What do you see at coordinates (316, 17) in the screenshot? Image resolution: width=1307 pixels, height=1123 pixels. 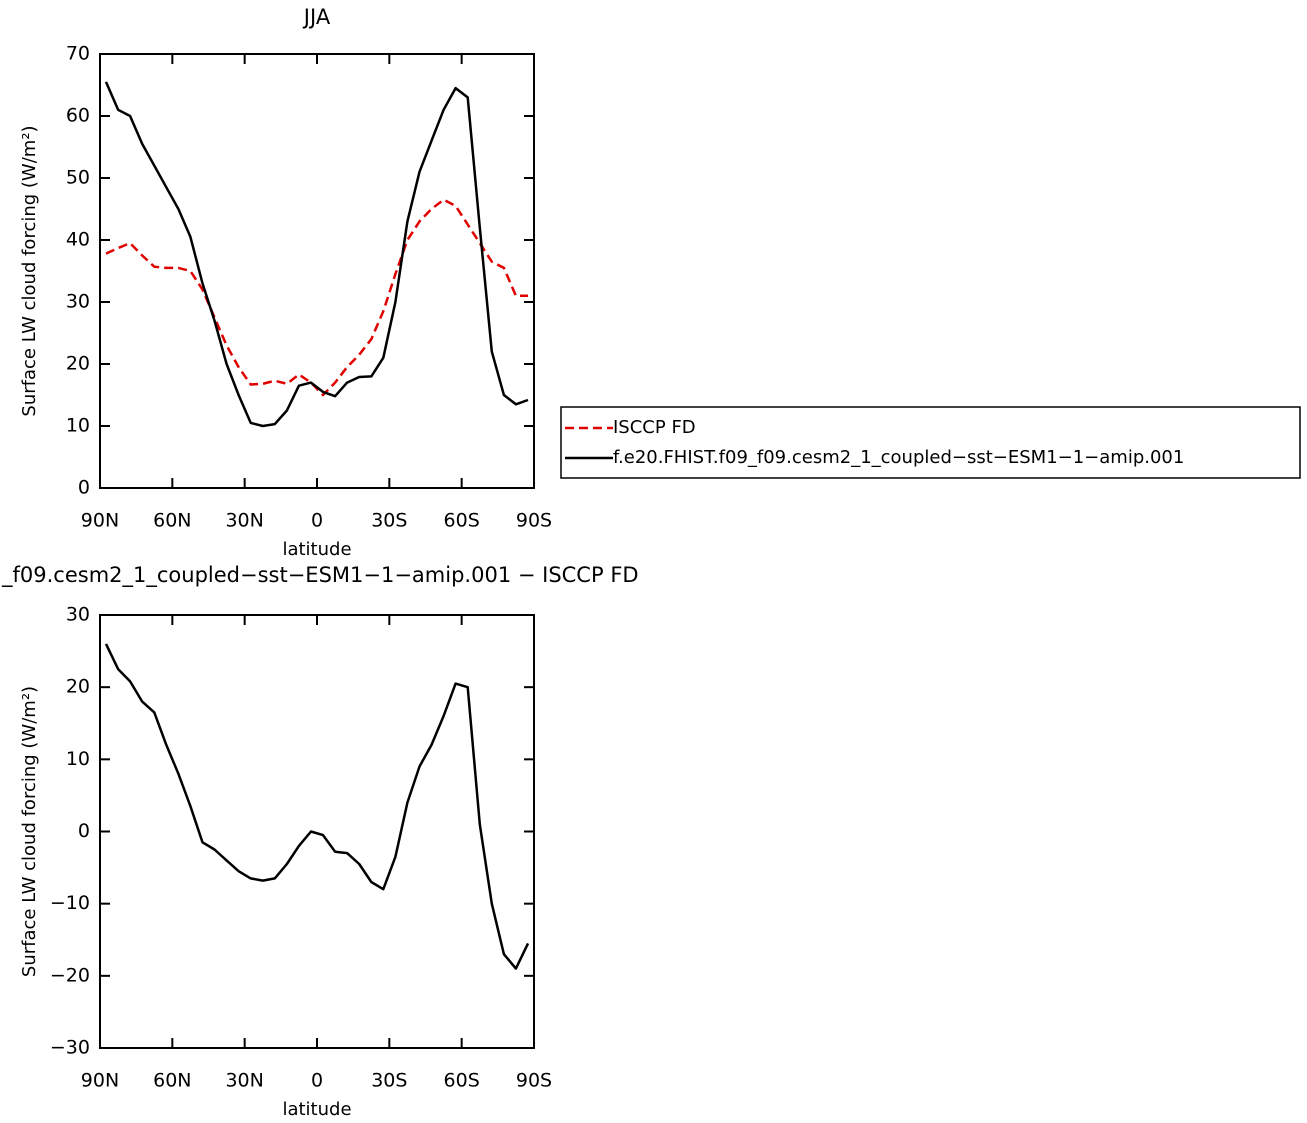 I see `chart-title: JJA` at bounding box center [316, 17].